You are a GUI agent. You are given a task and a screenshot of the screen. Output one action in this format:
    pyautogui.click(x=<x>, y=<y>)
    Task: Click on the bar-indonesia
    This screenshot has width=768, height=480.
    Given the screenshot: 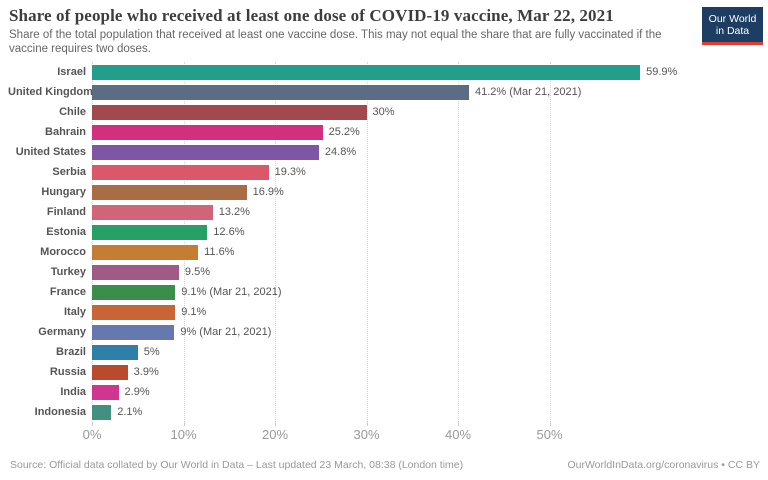 What is the action you would take?
    pyautogui.click(x=102, y=412)
    